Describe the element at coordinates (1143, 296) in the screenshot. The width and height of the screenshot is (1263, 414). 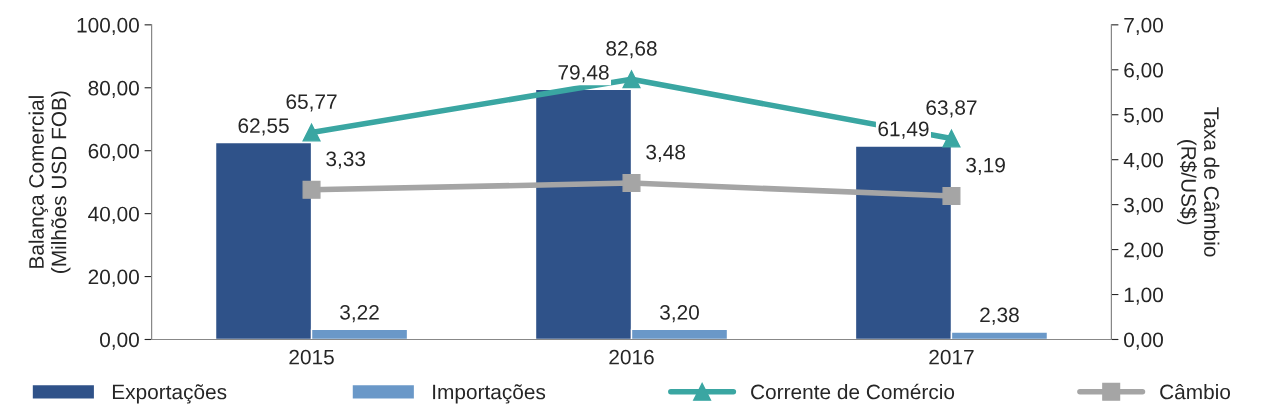
I see `y2-tick-label: 1,00` at that location.